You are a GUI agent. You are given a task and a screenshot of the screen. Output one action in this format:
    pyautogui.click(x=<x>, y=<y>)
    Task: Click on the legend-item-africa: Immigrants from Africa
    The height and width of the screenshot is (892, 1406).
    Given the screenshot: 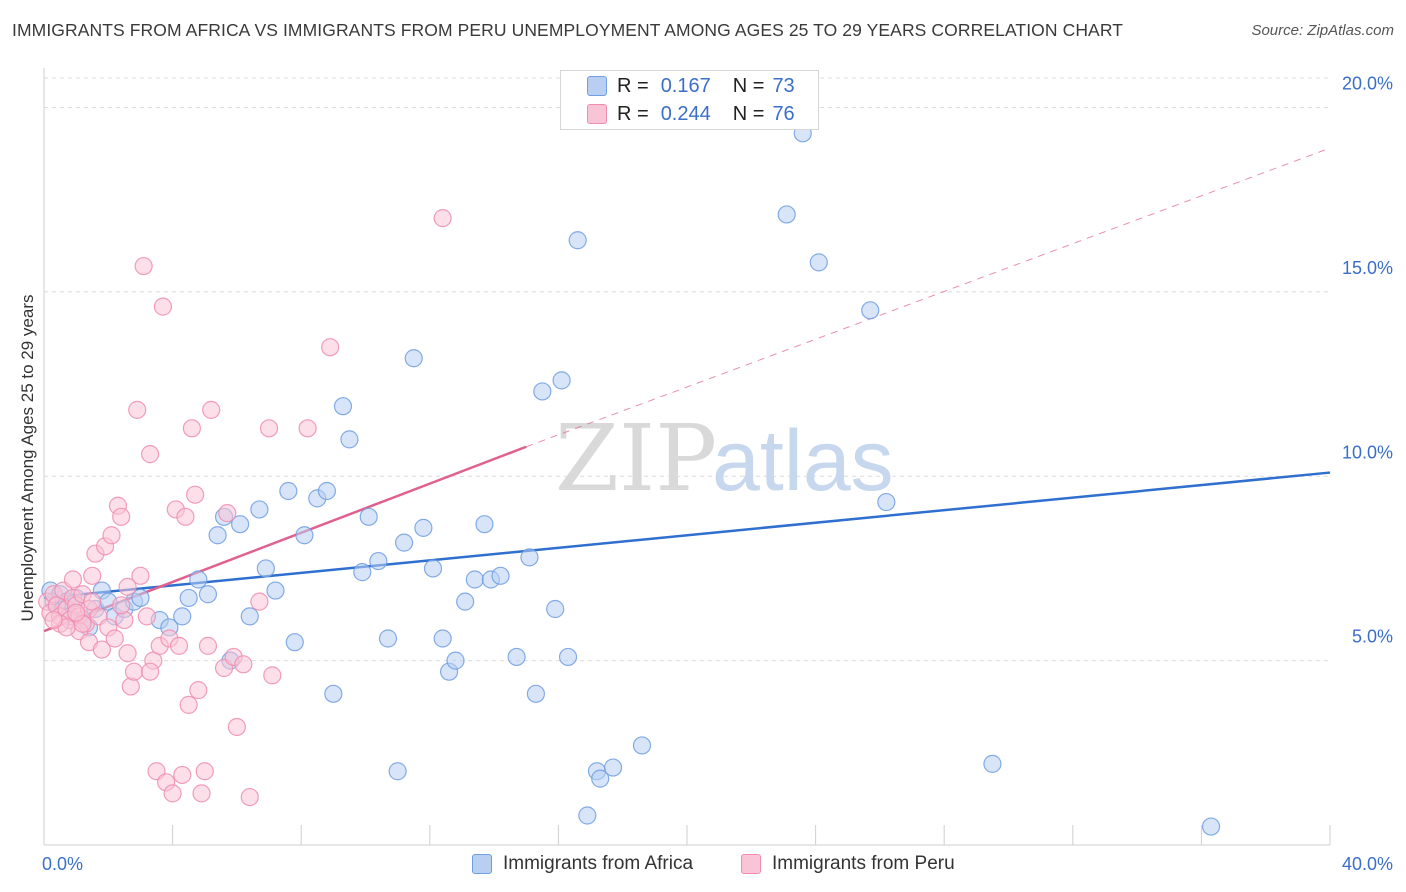 What is the action you would take?
    pyautogui.click(x=582, y=864)
    